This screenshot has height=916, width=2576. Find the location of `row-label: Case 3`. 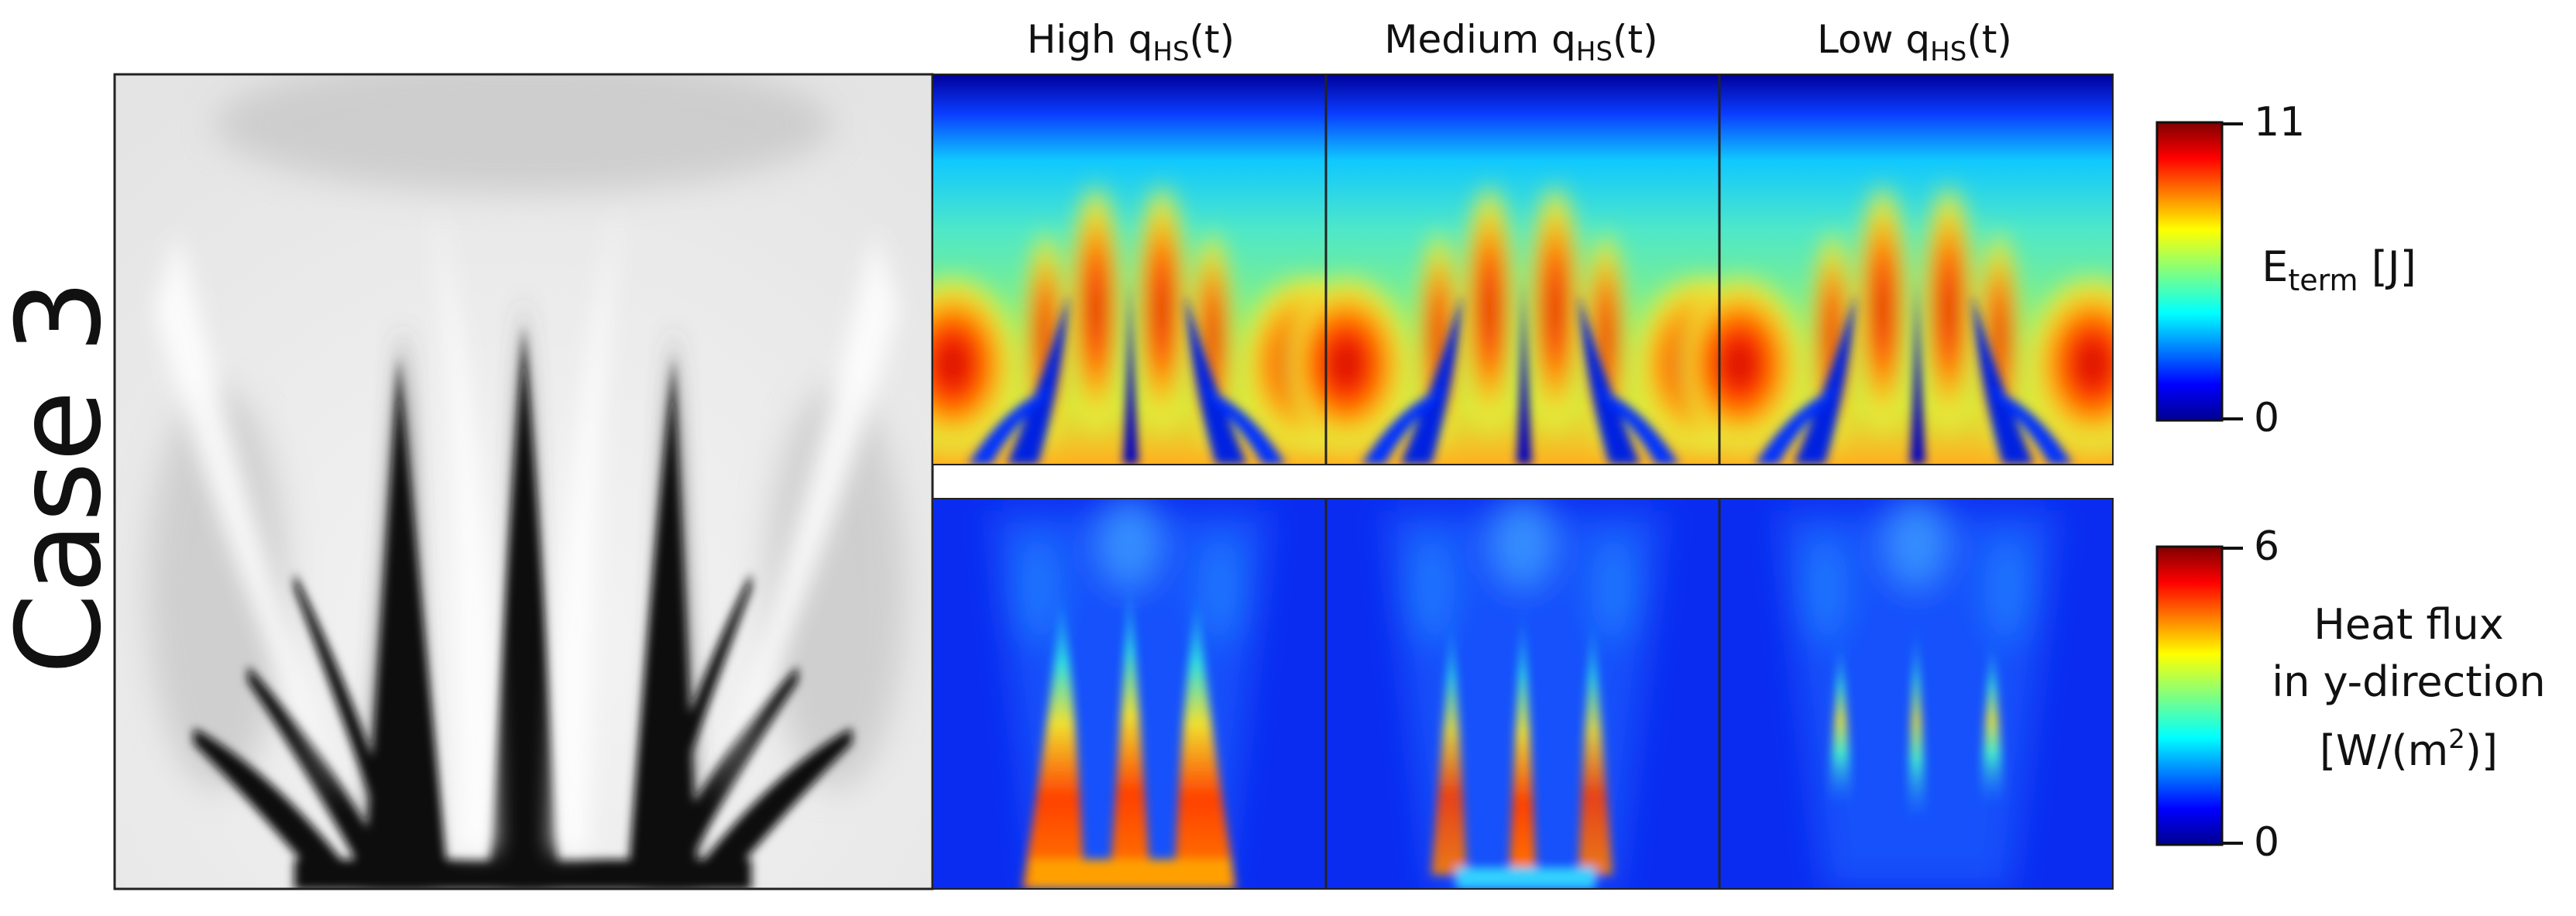

row-label: Case 3 is located at coordinates (54, 477).